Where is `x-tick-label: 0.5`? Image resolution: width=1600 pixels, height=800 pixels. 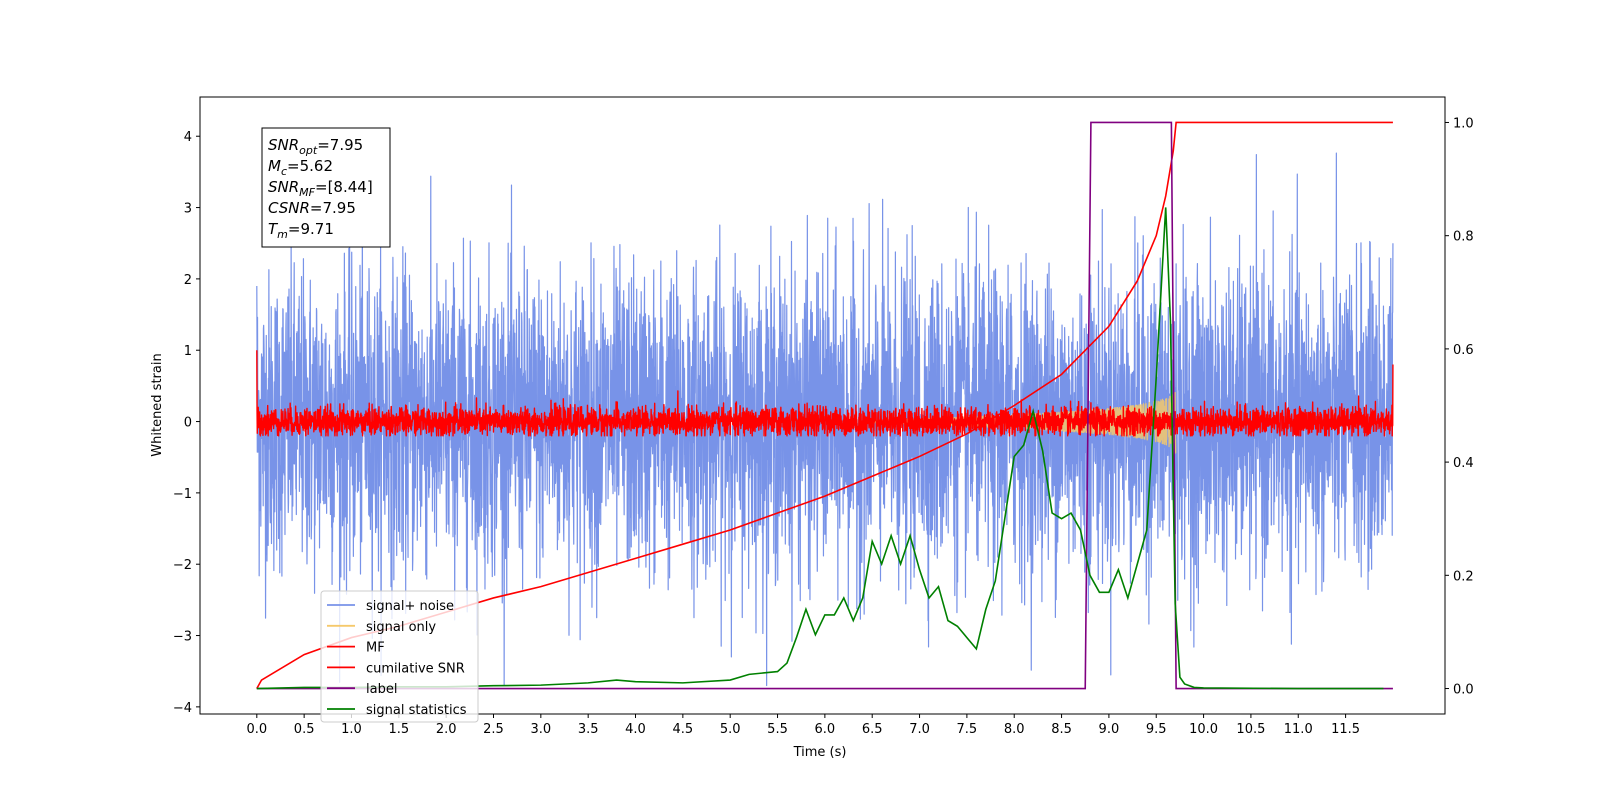 x-tick-label: 0.5 is located at coordinates (304, 729).